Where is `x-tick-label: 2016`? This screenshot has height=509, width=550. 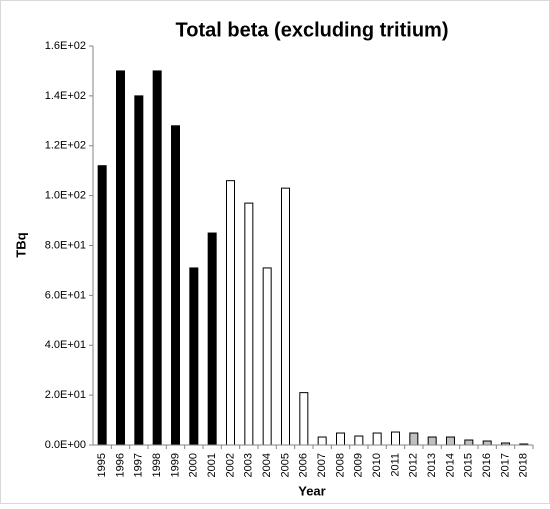
x-tick-label: 2016 is located at coordinates (487, 465).